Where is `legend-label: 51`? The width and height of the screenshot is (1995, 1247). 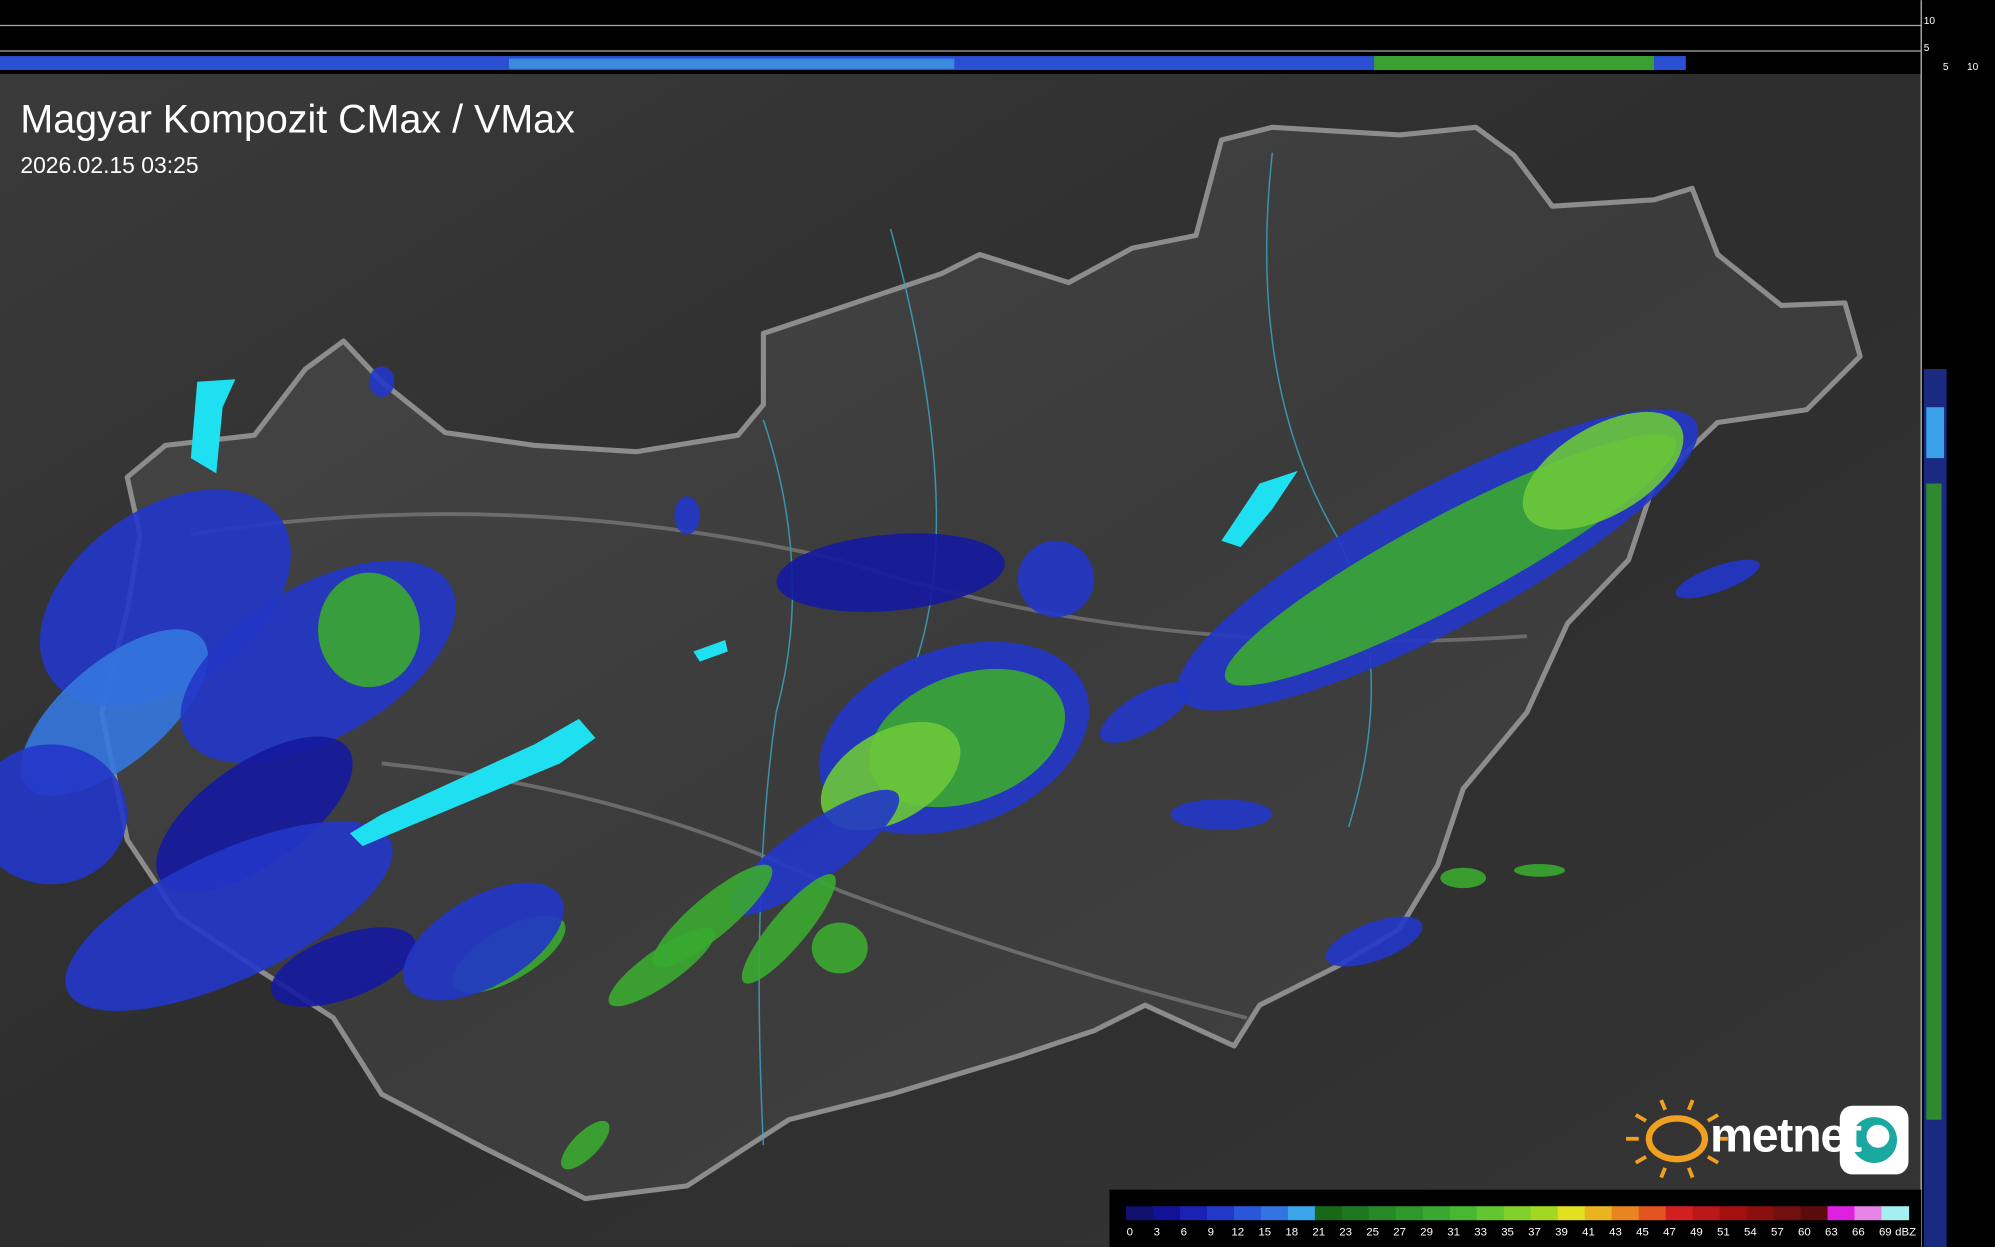 legend-label: 51 is located at coordinates (1723, 1232).